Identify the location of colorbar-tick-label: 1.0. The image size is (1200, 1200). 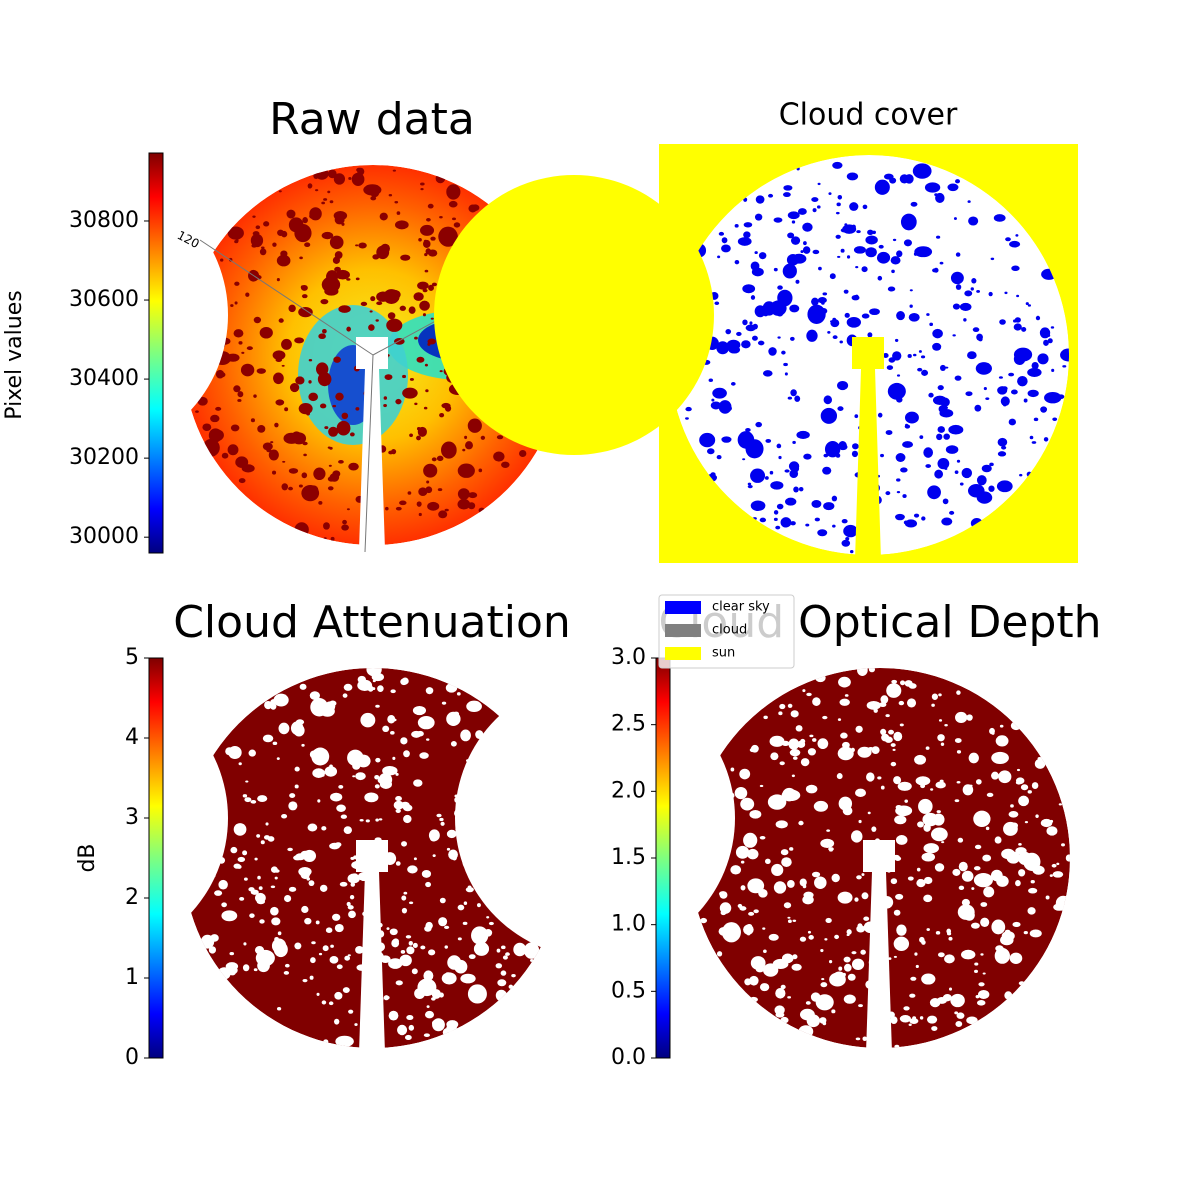
(628, 924).